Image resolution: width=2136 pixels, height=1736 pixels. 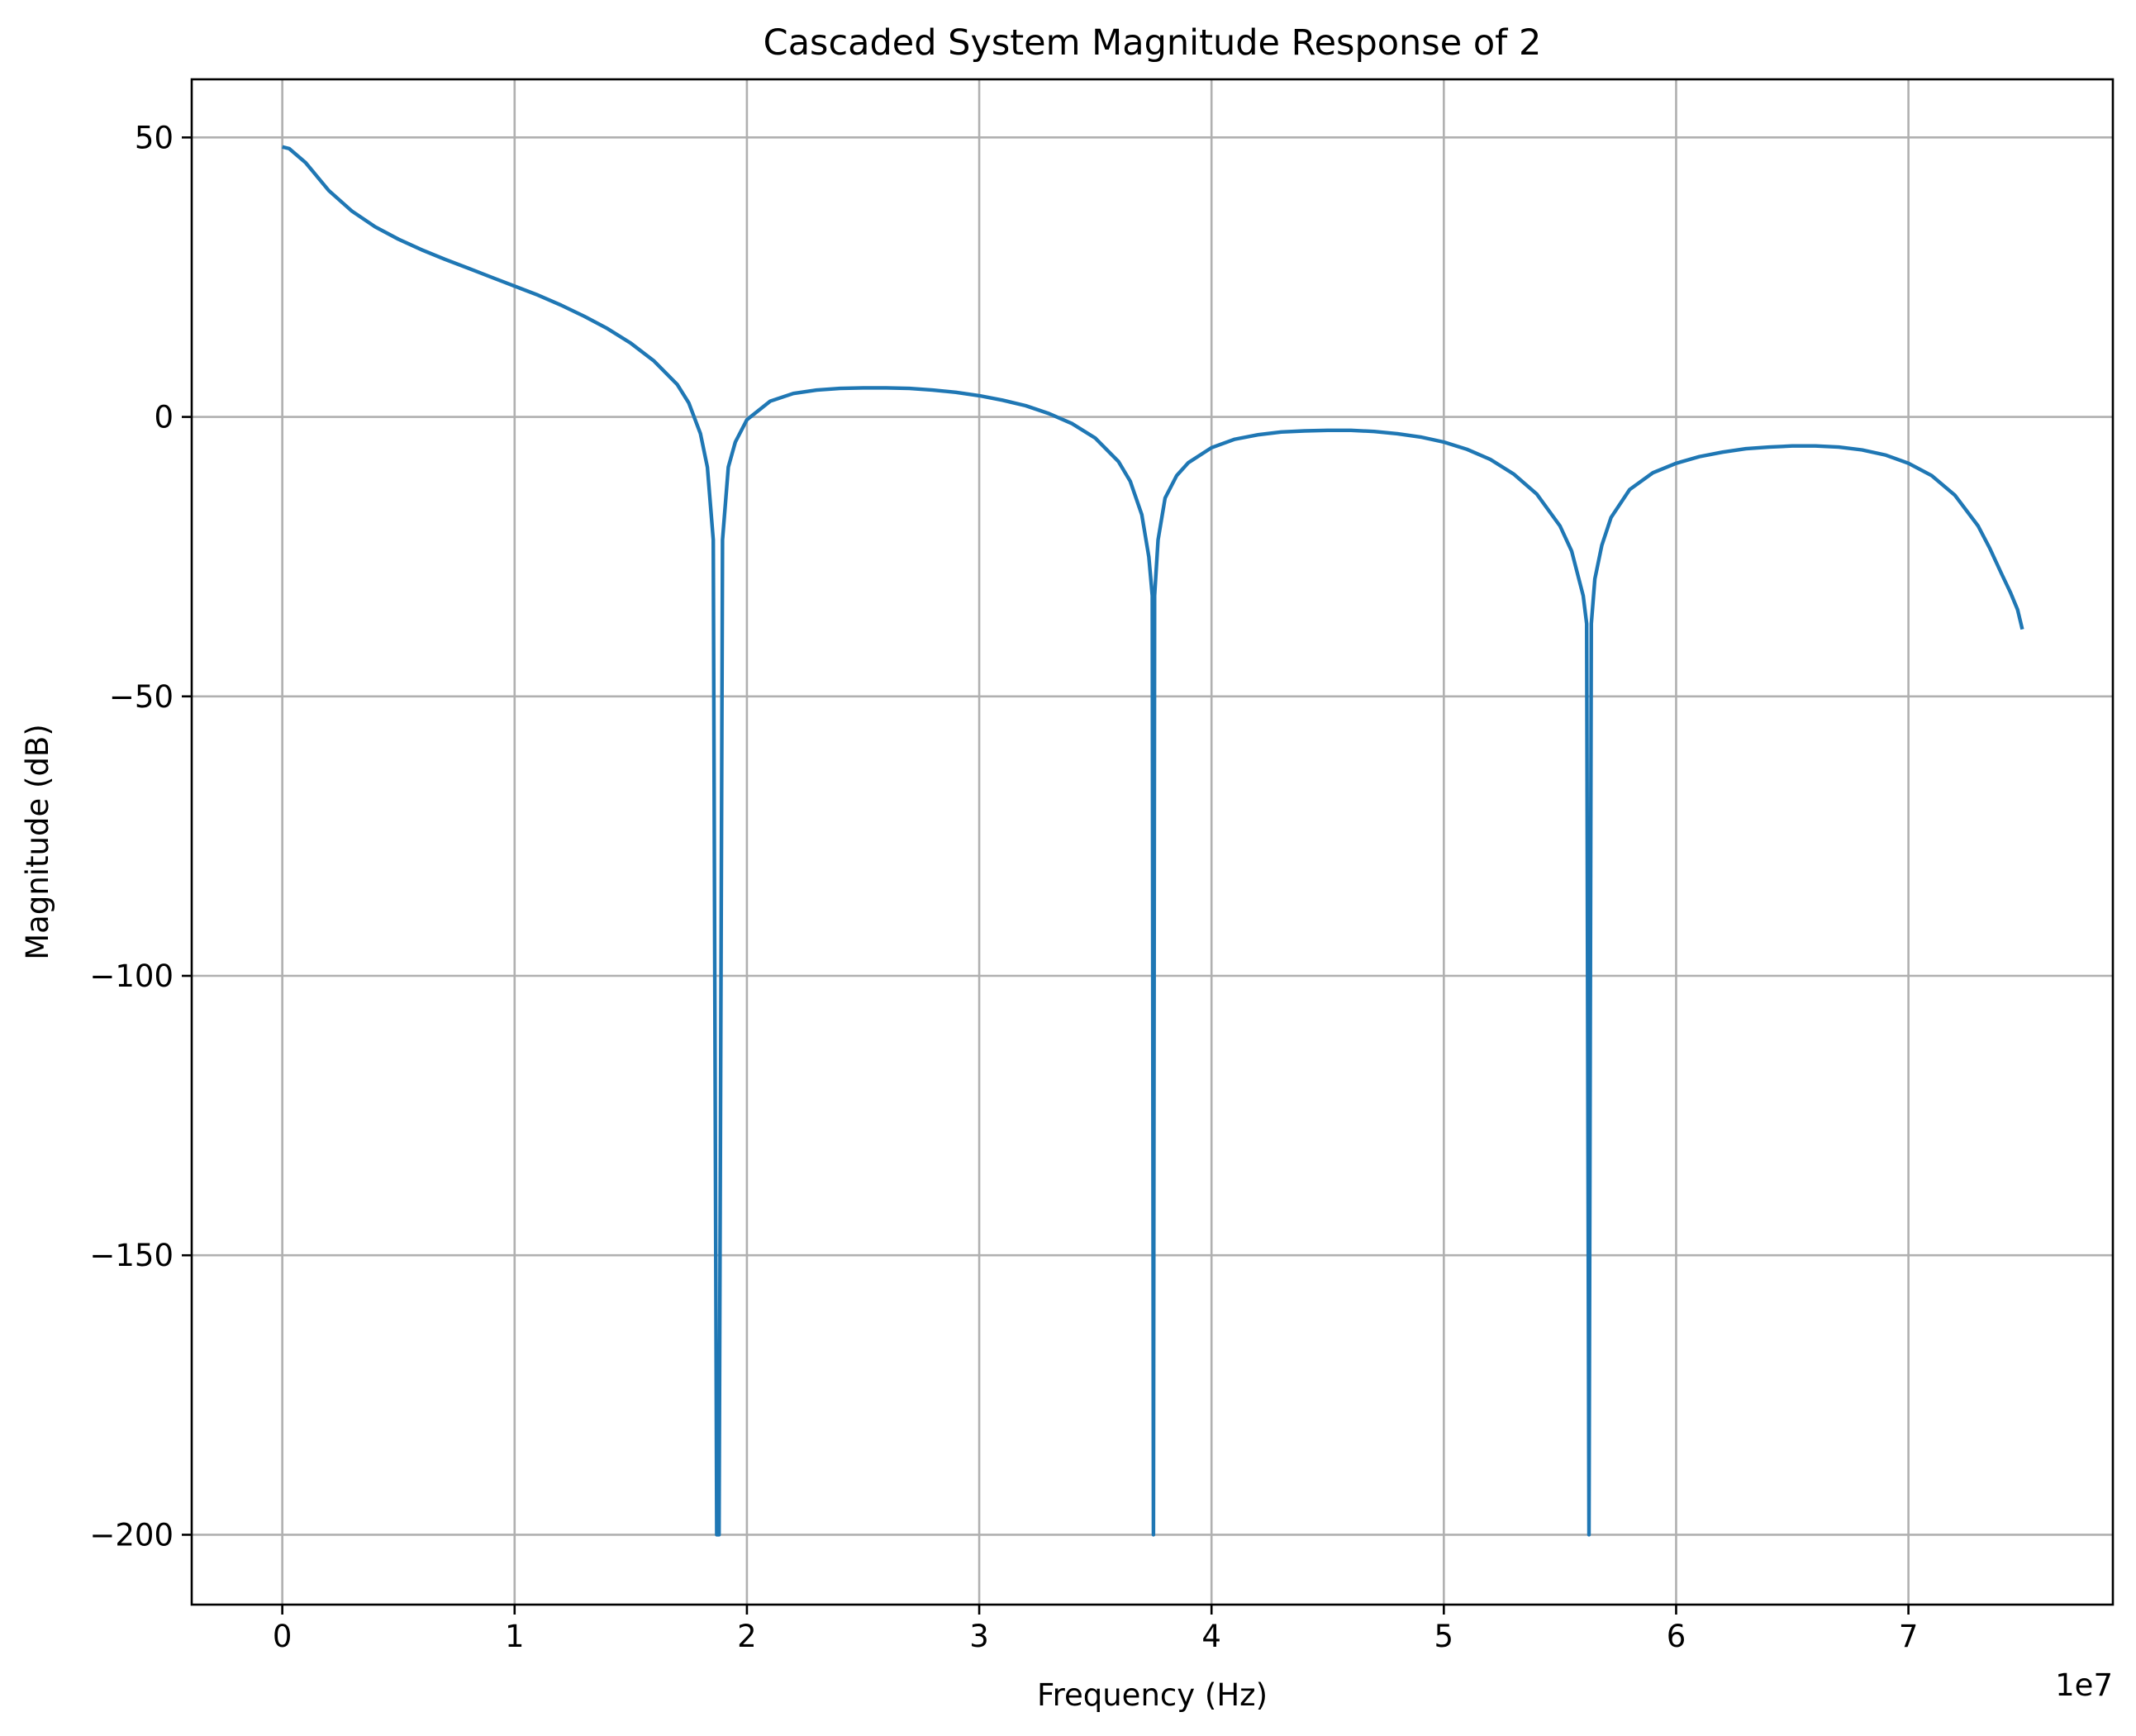 I want to click on y-tick-label: 50, so click(x=154, y=137).